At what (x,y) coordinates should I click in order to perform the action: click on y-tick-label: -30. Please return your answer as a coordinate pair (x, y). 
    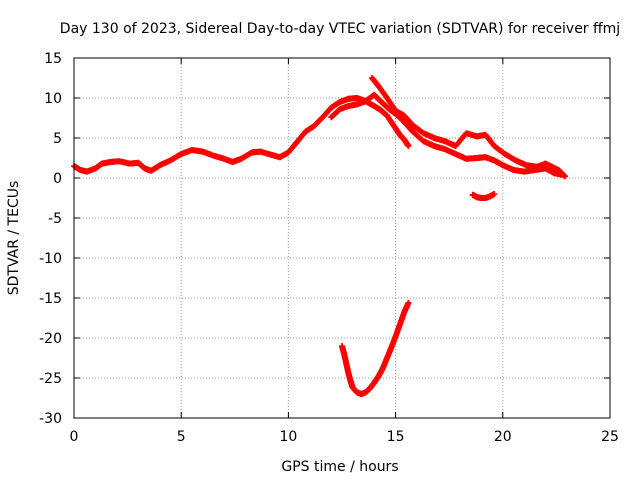
    Looking at the image, I should click on (50, 419).